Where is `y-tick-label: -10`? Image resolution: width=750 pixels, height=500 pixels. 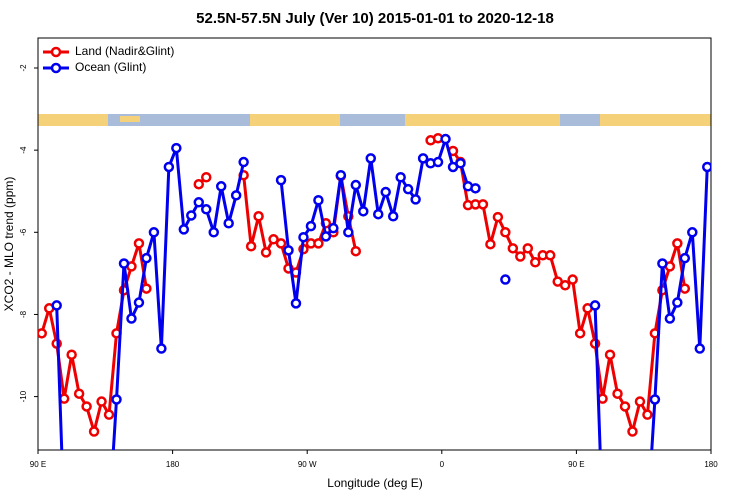 y-tick-label: -10 is located at coordinates (23, 396).